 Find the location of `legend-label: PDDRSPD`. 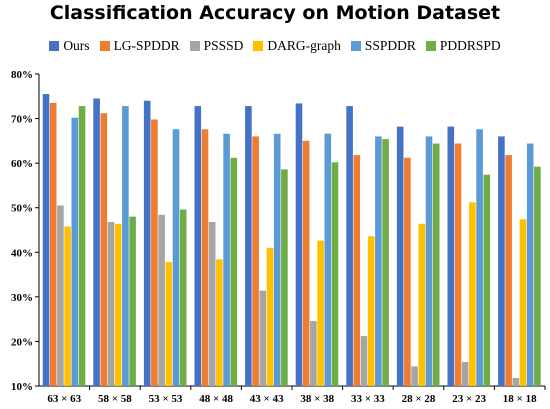

legend-label: PDDRSPD is located at coordinates (470, 45).